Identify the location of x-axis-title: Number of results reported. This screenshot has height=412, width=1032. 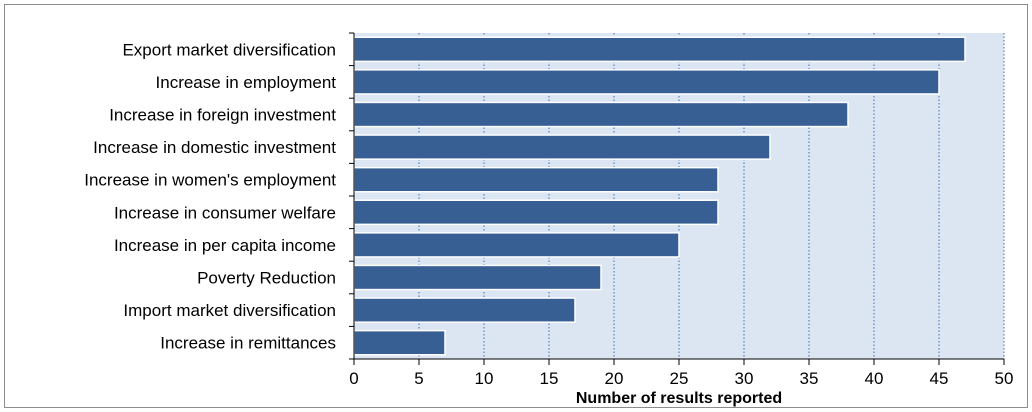
(679, 398).